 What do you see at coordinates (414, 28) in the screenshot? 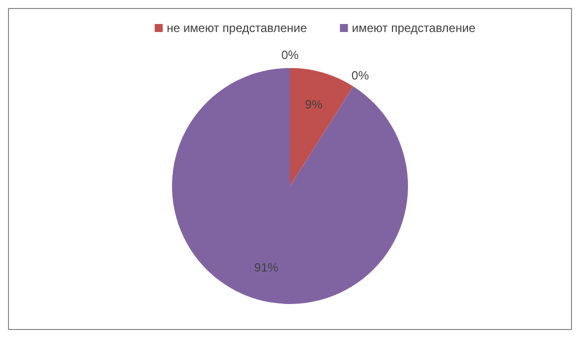
I see `legend-label: имеют представление` at bounding box center [414, 28].